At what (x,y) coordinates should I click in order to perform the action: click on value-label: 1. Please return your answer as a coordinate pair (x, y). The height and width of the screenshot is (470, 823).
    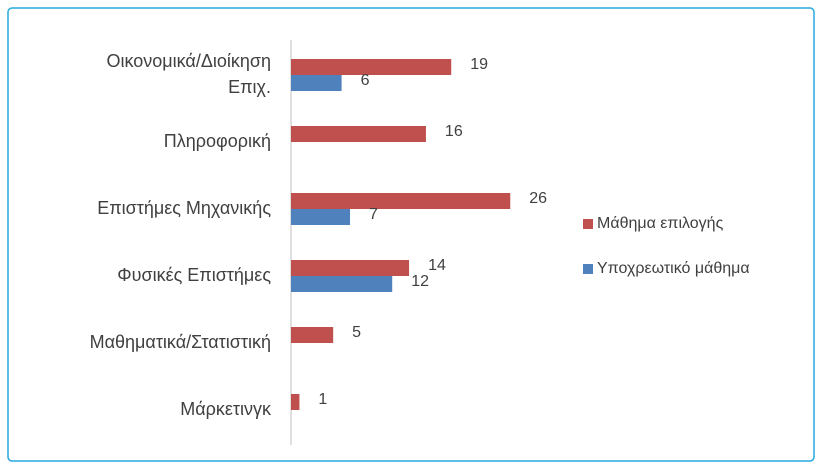
    Looking at the image, I should click on (322, 399).